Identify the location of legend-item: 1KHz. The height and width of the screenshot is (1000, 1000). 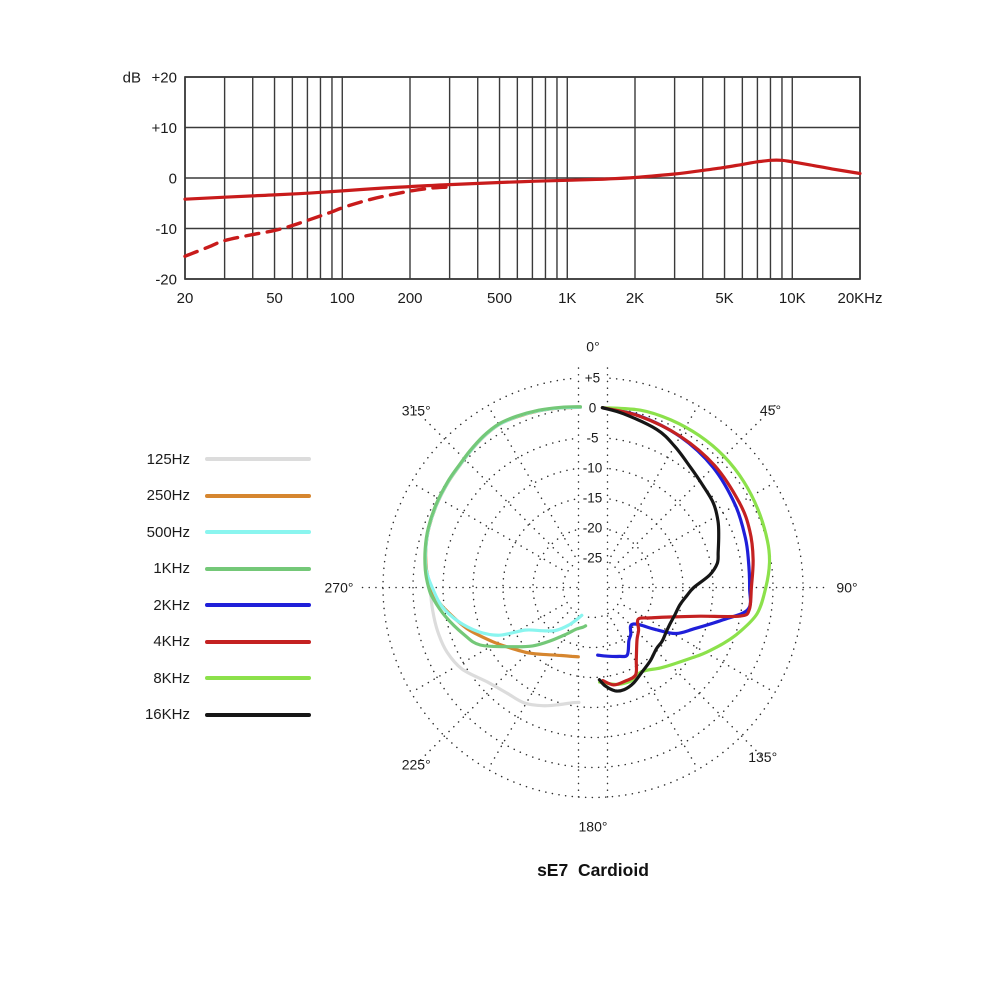
(219, 569).